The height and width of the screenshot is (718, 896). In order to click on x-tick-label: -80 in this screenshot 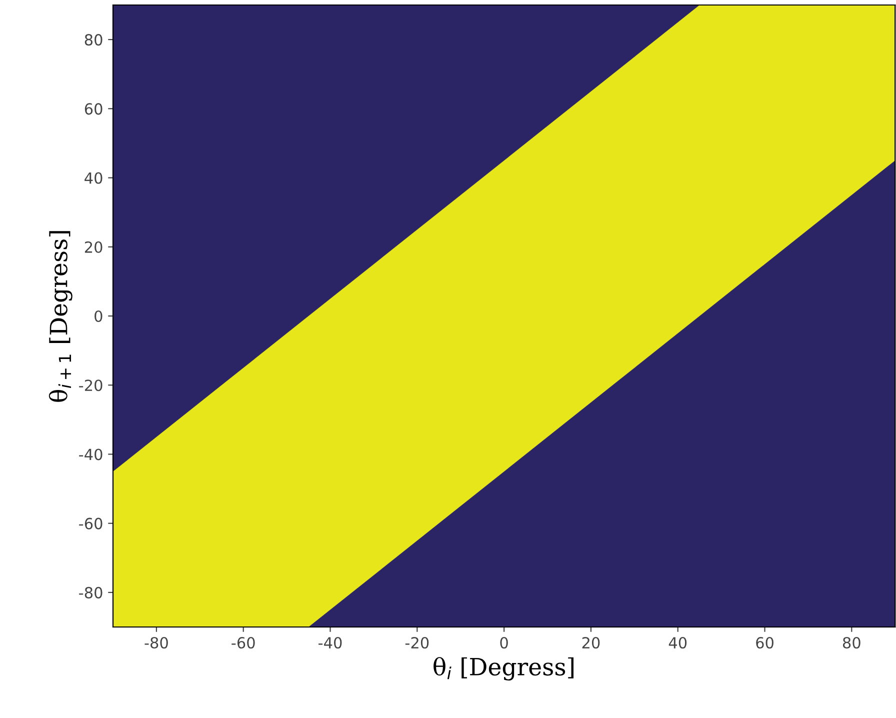, I will do `click(156, 642)`.